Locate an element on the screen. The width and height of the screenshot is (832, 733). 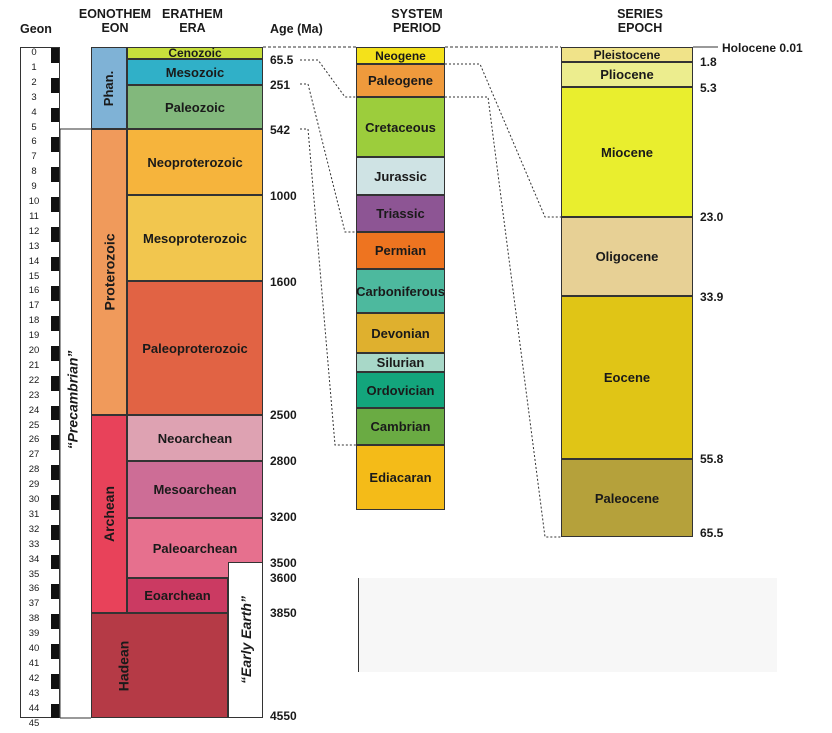
geon-label: 2 is located at coordinates (34, 82).